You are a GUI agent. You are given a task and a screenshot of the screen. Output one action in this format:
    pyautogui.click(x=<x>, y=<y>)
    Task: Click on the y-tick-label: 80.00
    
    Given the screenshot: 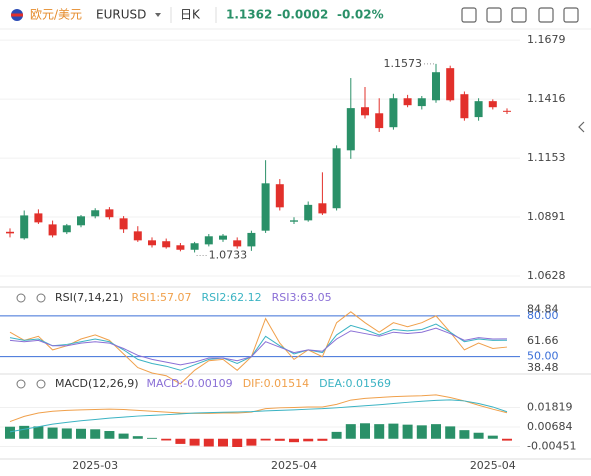 What is the action you would take?
    pyautogui.click(x=543, y=315)
    